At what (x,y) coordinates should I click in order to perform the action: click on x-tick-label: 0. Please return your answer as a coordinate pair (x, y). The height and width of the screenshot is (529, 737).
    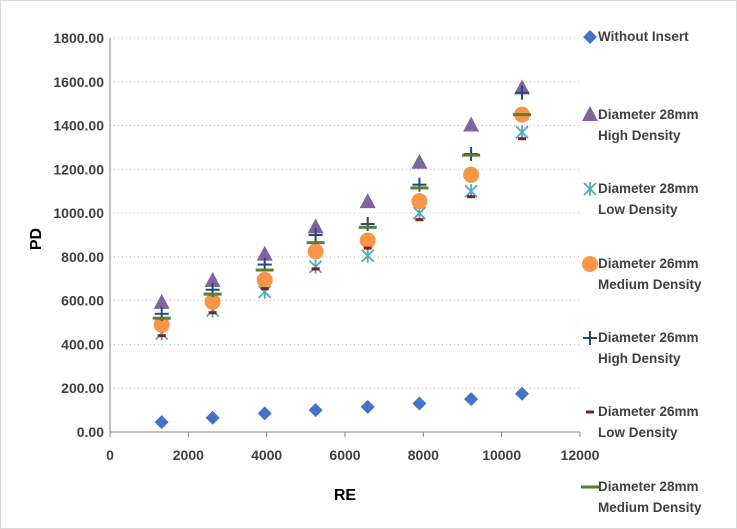
    Looking at the image, I should click on (110, 455).